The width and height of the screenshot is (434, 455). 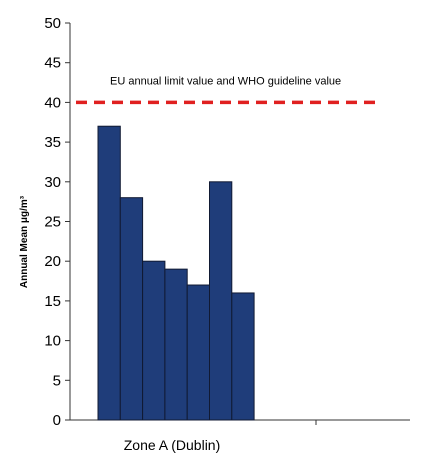 I want to click on x-category-label: Zone A (Dublin), so click(x=172, y=445).